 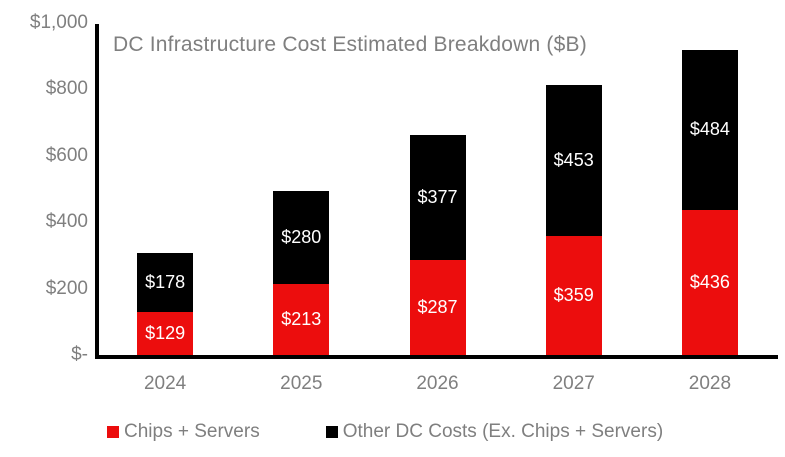 I want to click on bar-value-label: $129, so click(x=165, y=333).